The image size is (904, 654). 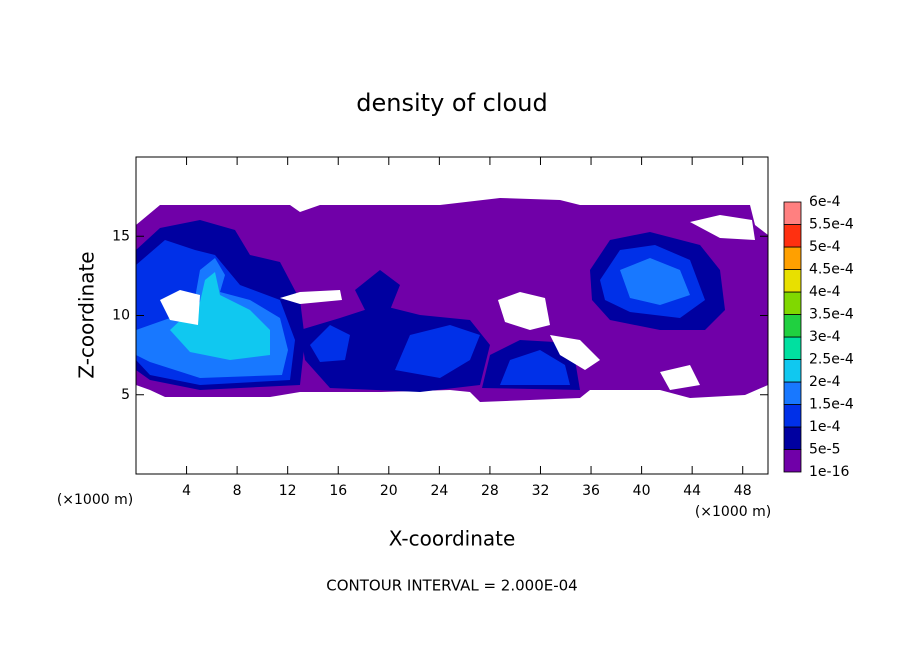 What do you see at coordinates (338, 491) in the screenshot?
I see `x-tick-label: 16` at bounding box center [338, 491].